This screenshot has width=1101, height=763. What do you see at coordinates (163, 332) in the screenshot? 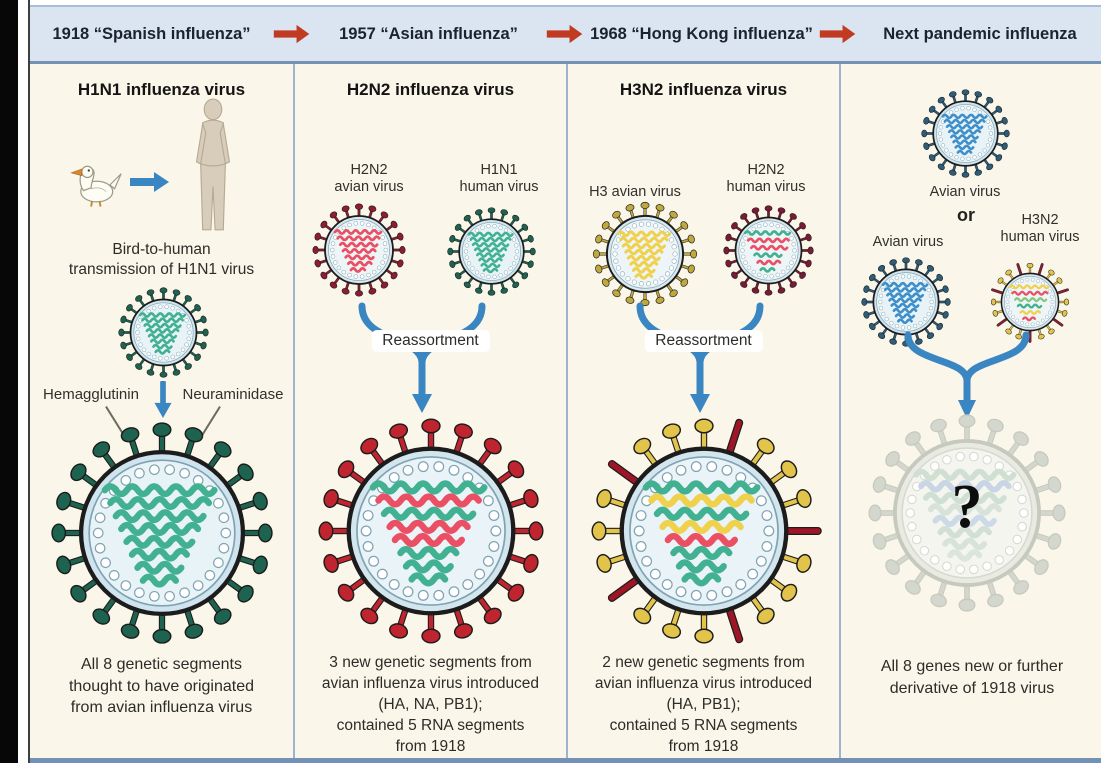
I see `h1n1-virion-icon` at bounding box center [163, 332].